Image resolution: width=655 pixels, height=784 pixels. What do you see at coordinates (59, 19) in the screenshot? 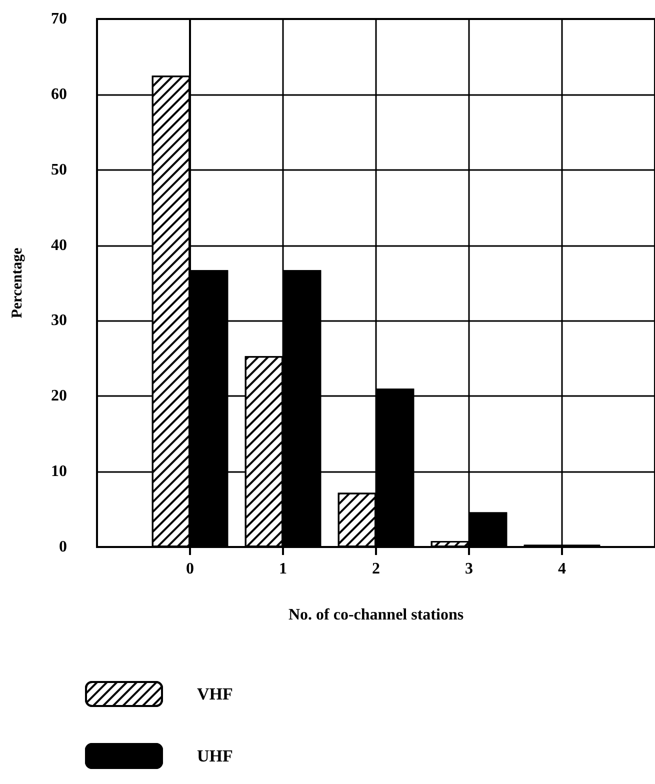
I see `y-tick-label: 70` at bounding box center [59, 19].